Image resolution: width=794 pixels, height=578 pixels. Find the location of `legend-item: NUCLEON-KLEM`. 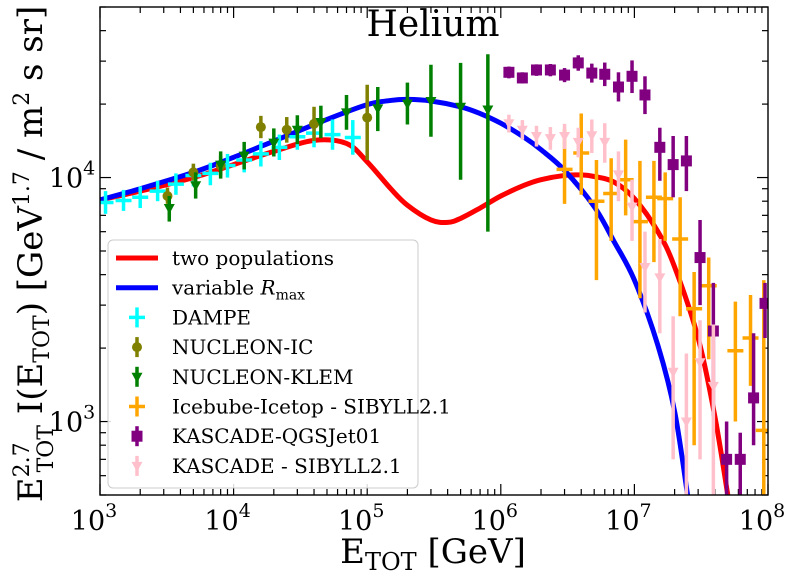

legend-item: NUCLEON-KLEM is located at coordinates (242, 377).